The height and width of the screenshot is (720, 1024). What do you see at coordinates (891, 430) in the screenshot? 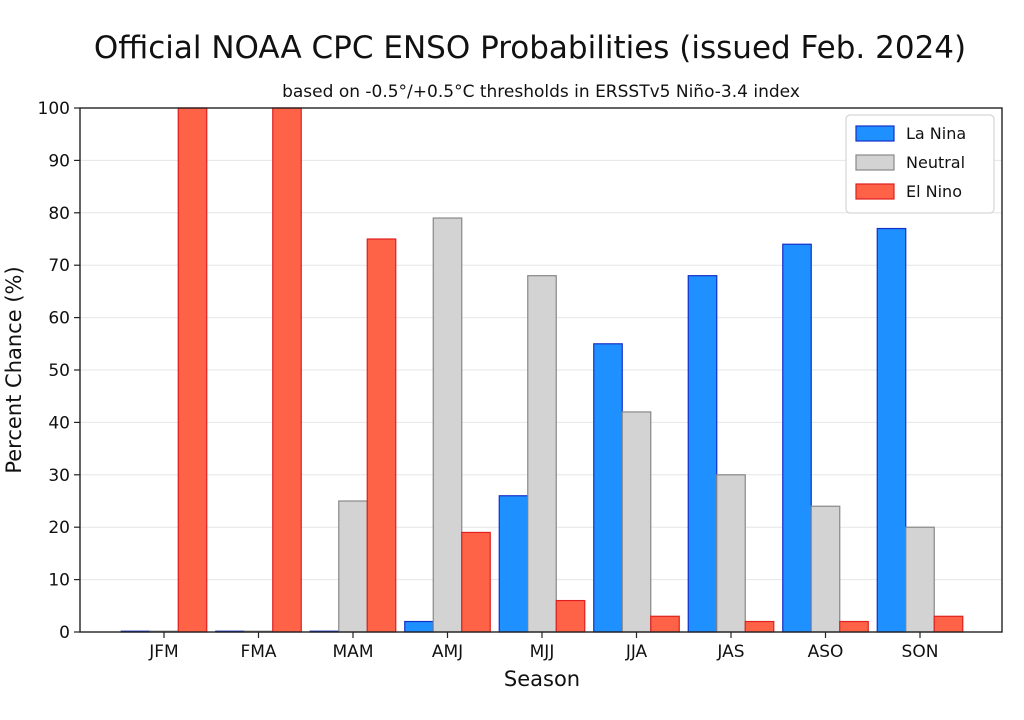
I see `bar-la-nina-son` at bounding box center [891, 430].